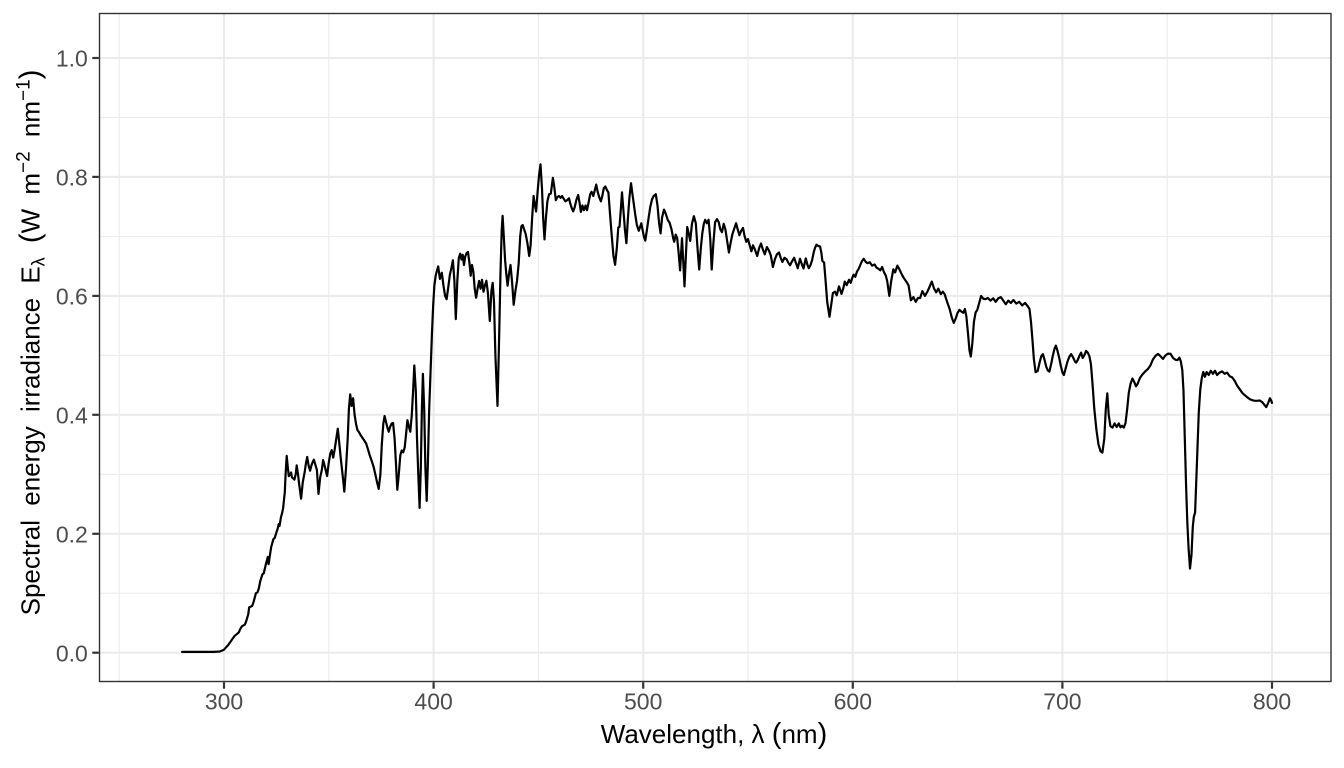 The width and height of the screenshot is (1344, 768). What do you see at coordinates (224, 702) in the screenshot?
I see `svg-text: 300` at bounding box center [224, 702].